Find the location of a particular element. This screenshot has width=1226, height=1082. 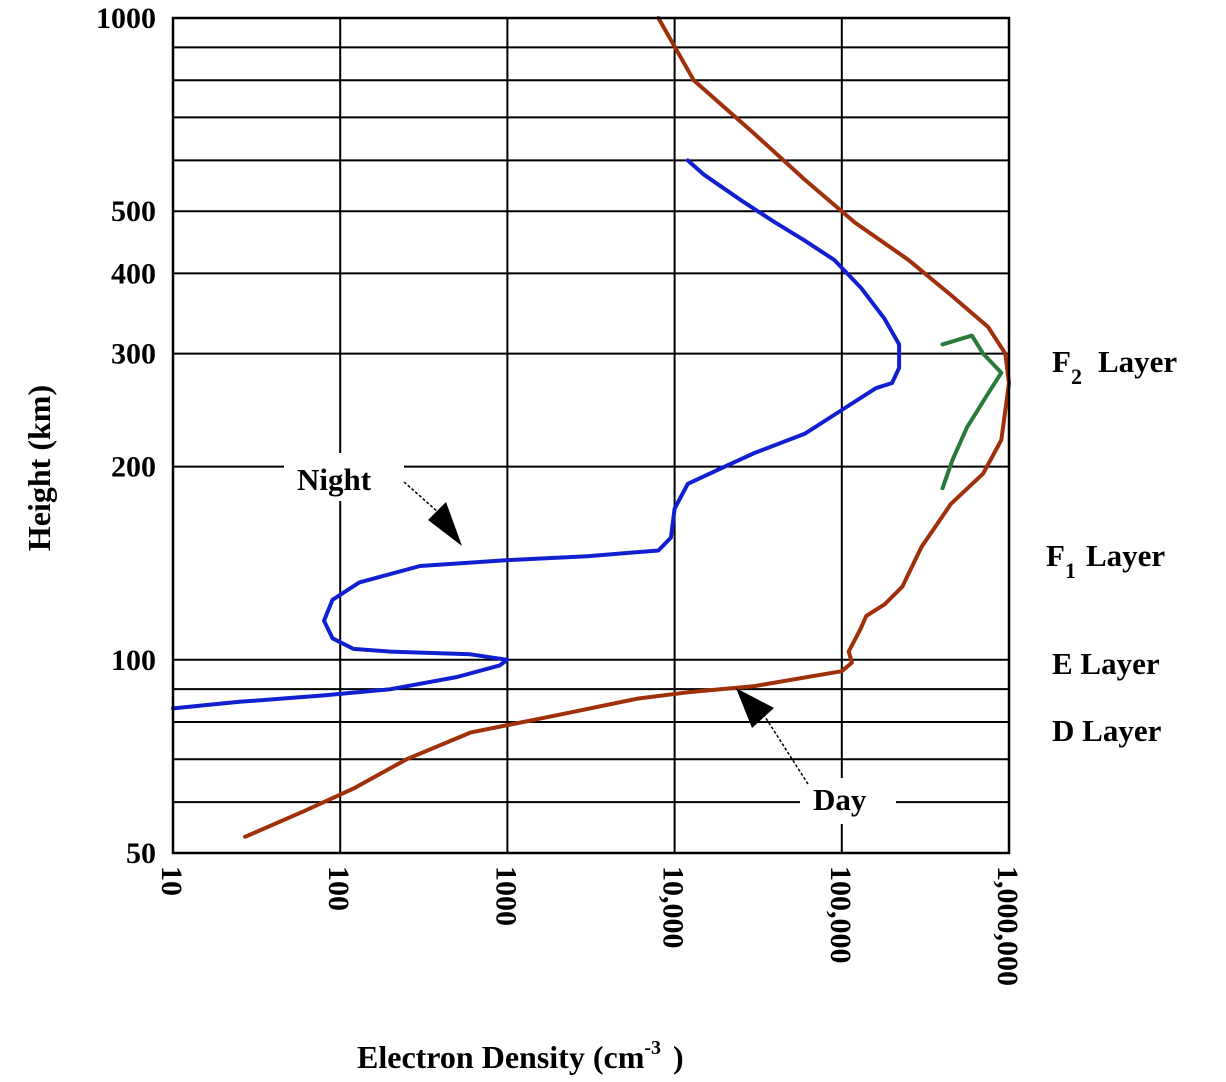

f1-layer-word: Layer is located at coordinates (1125, 555).